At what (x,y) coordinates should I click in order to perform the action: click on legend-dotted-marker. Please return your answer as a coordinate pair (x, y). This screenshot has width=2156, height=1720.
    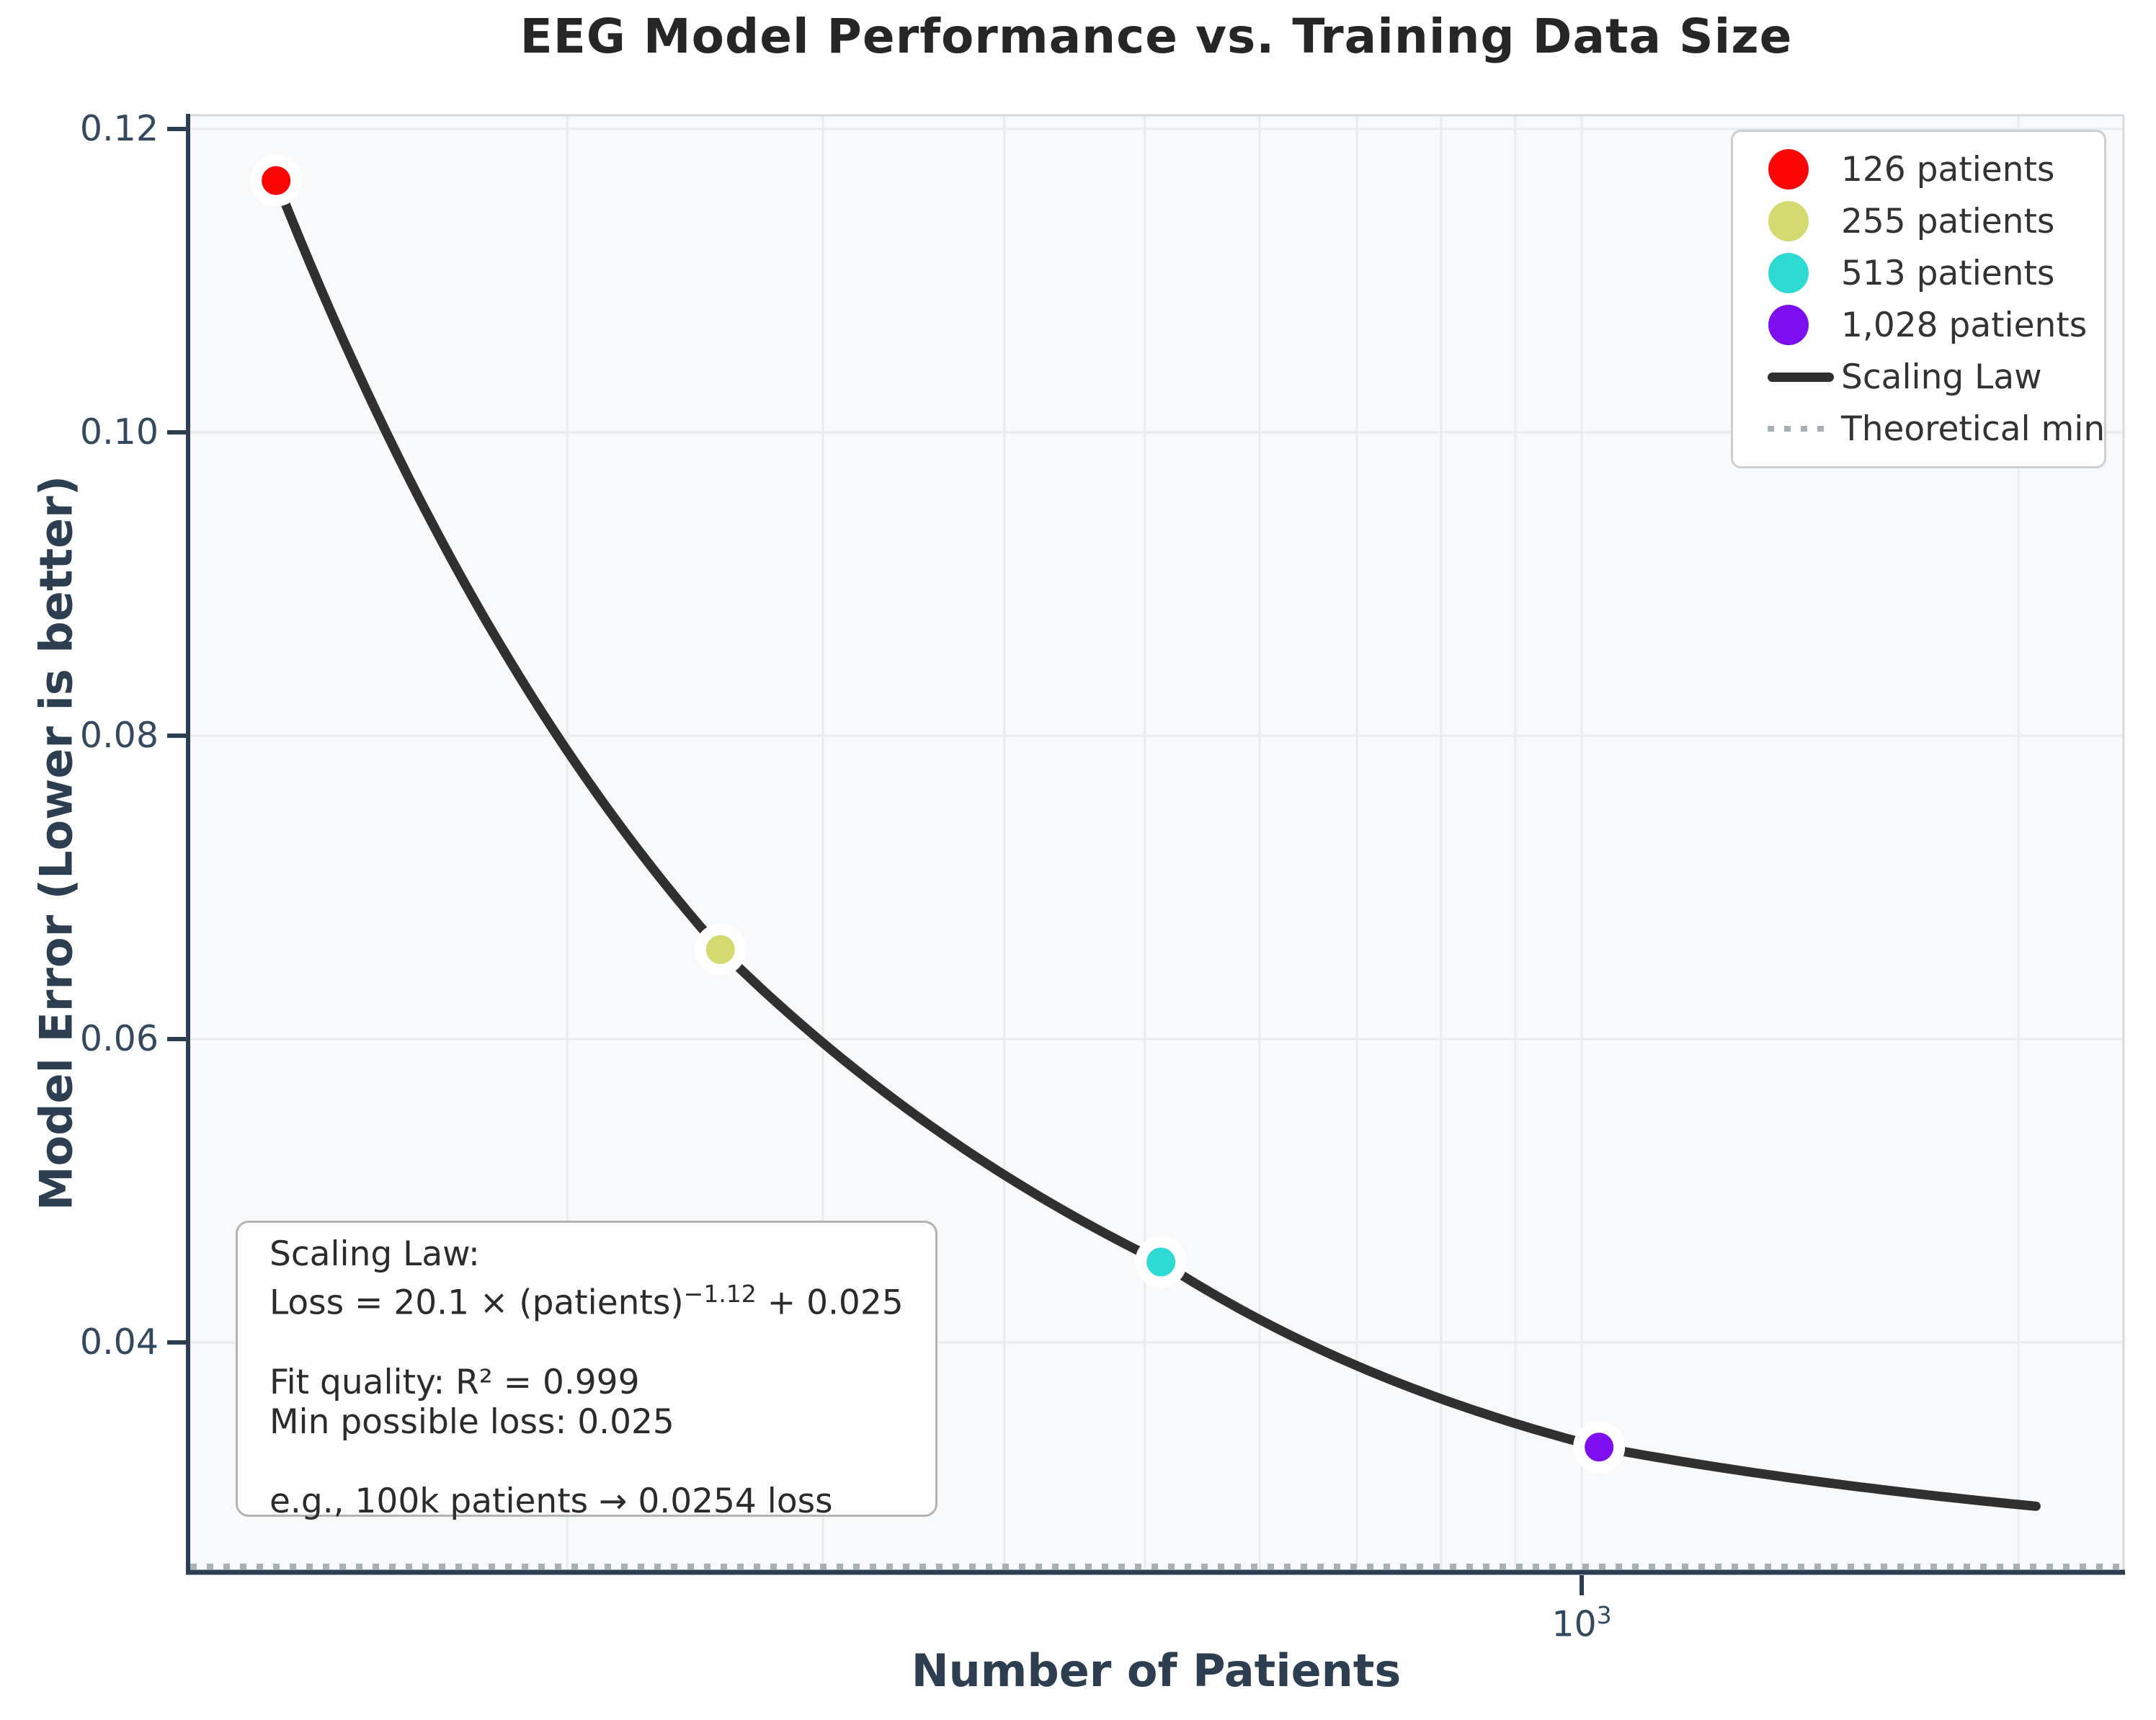
    Looking at the image, I should click on (1801, 429).